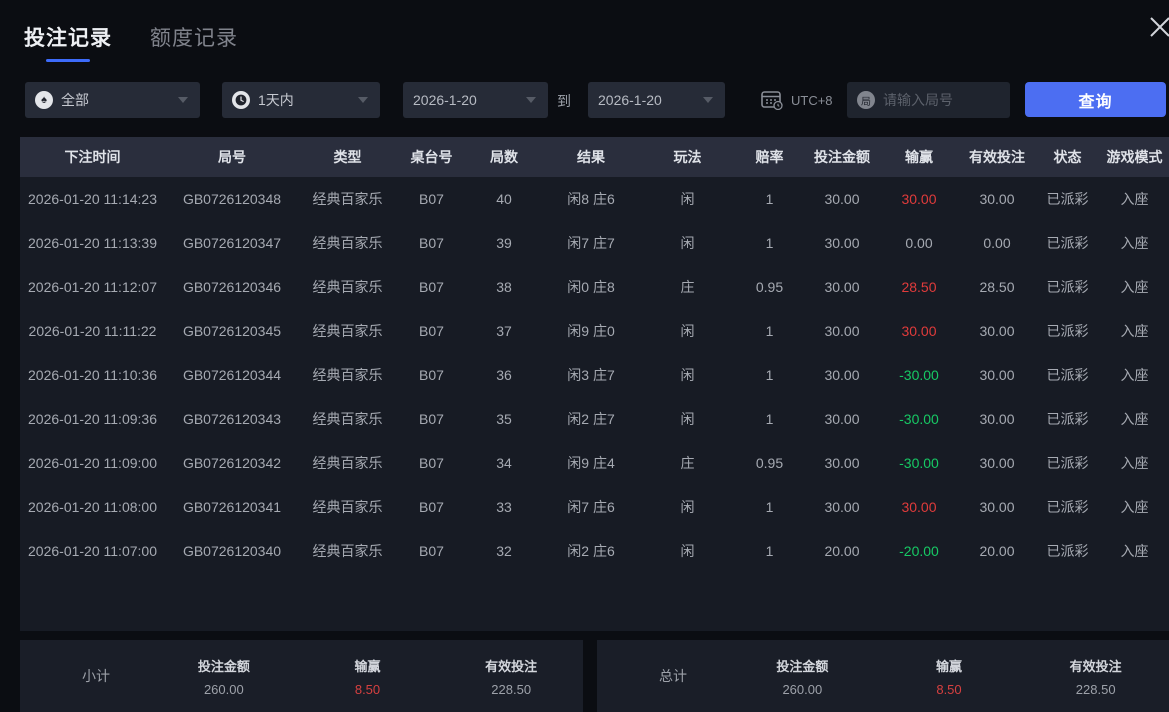 Image resolution: width=1169 pixels, height=712 pixels. Describe the element at coordinates (591, 463) in the screenshot. I see `cell-result: 闲9 庄4` at that location.